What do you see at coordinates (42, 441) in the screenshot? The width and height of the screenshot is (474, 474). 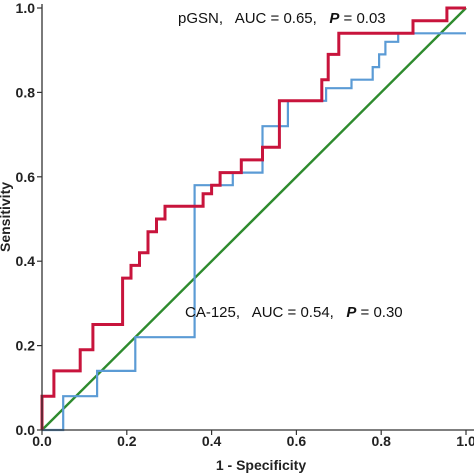 I see `x-tick-label: 0.0` at bounding box center [42, 441].